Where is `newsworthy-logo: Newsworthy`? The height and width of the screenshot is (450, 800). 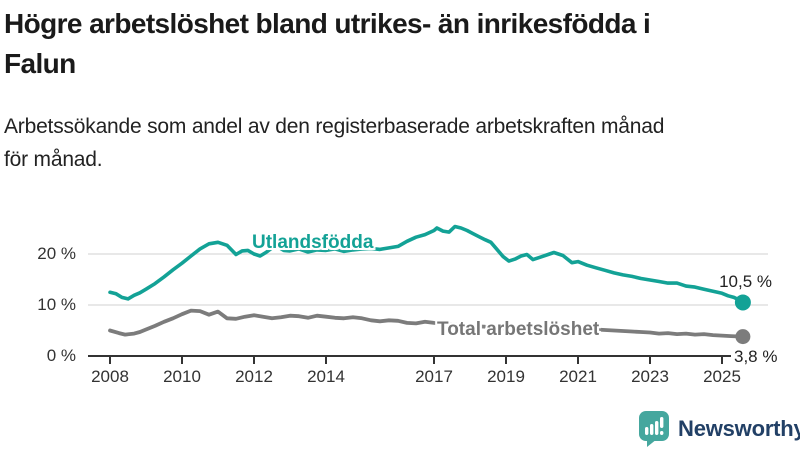
newsworthy-logo: Newsworthy is located at coordinates (719, 428).